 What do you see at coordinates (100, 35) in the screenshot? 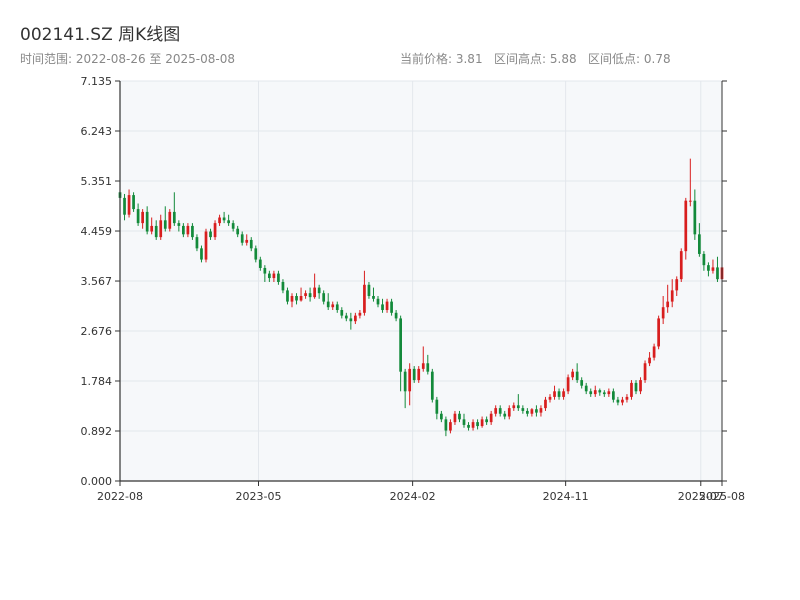
I see `chart-title: 002141.SZ 周K线图` at bounding box center [100, 35].